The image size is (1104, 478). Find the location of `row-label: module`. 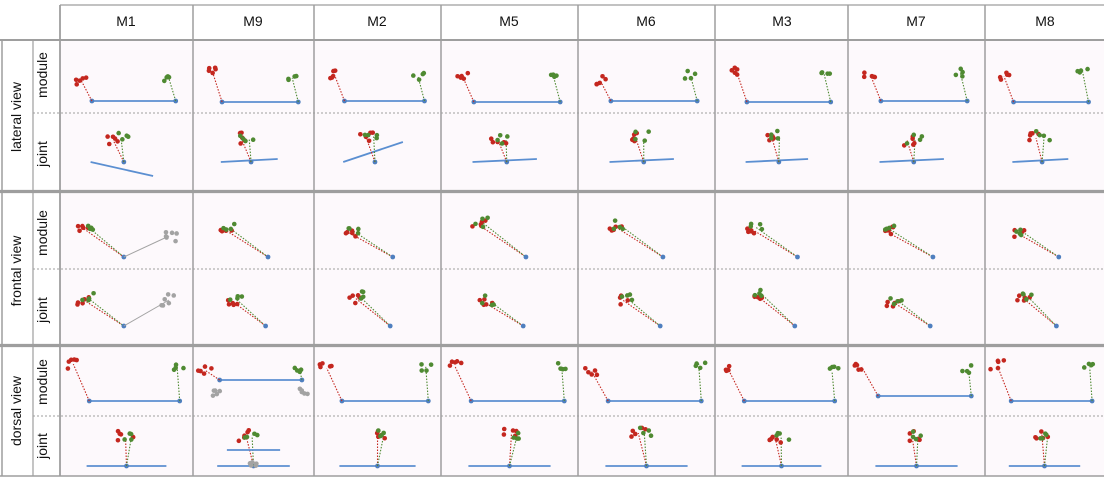

row-label: module is located at coordinates (42, 233).